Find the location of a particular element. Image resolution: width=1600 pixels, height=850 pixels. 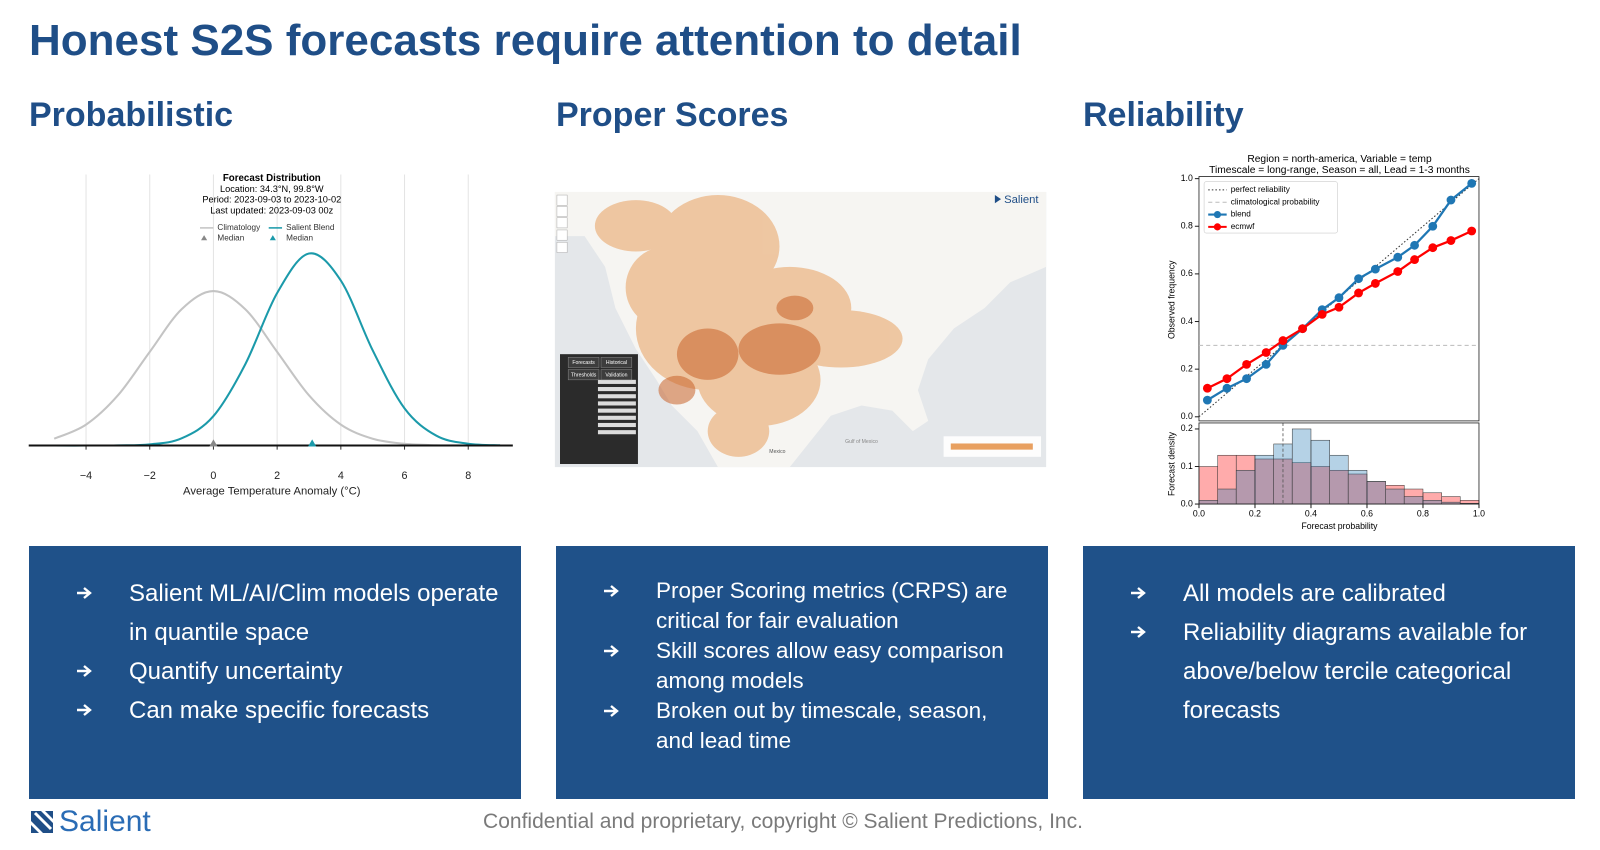

x-axis-label: Average Temperature Anomaly (°C) is located at coordinates (272, 492).